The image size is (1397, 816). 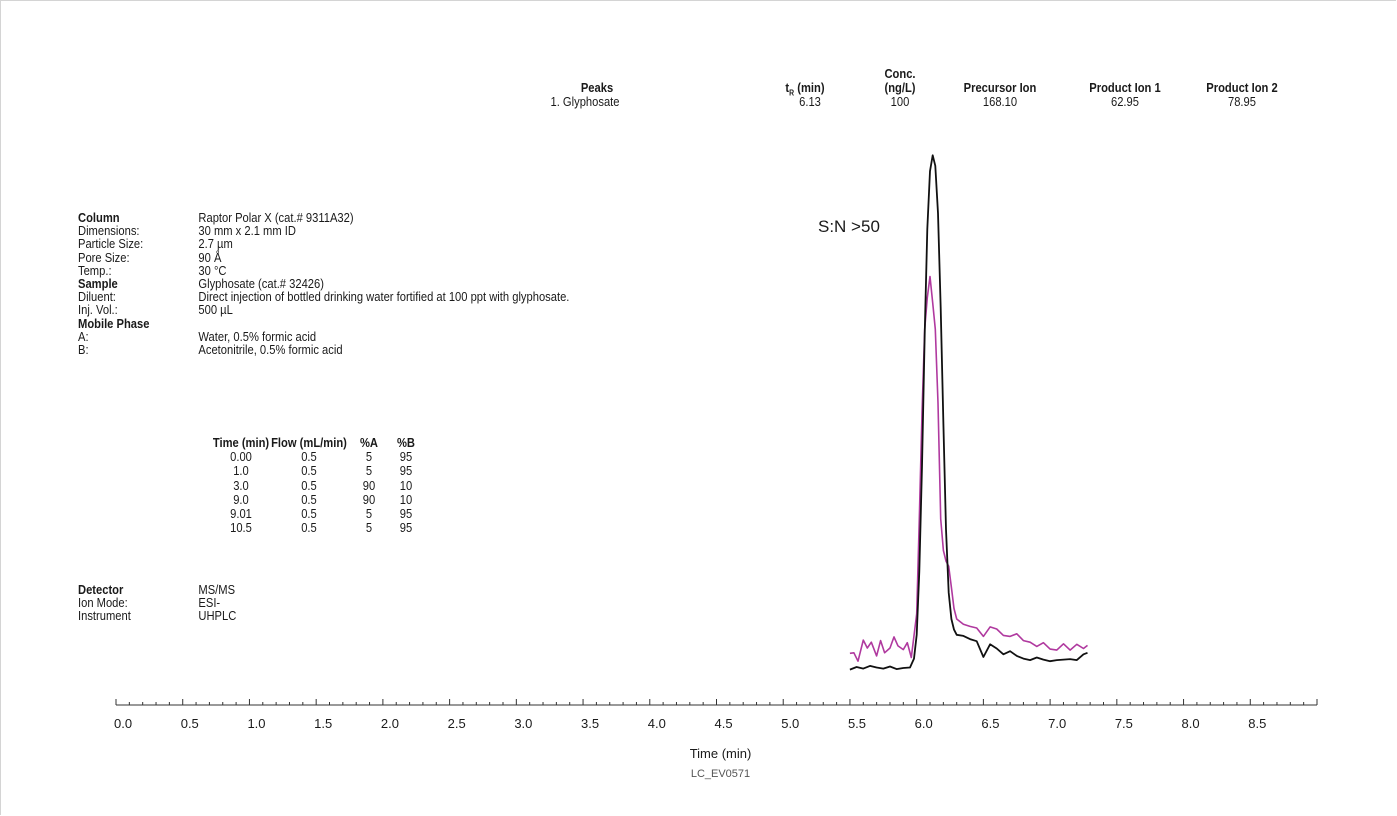 I want to click on gradient-cell: 3.0, so click(x=241, y=485).